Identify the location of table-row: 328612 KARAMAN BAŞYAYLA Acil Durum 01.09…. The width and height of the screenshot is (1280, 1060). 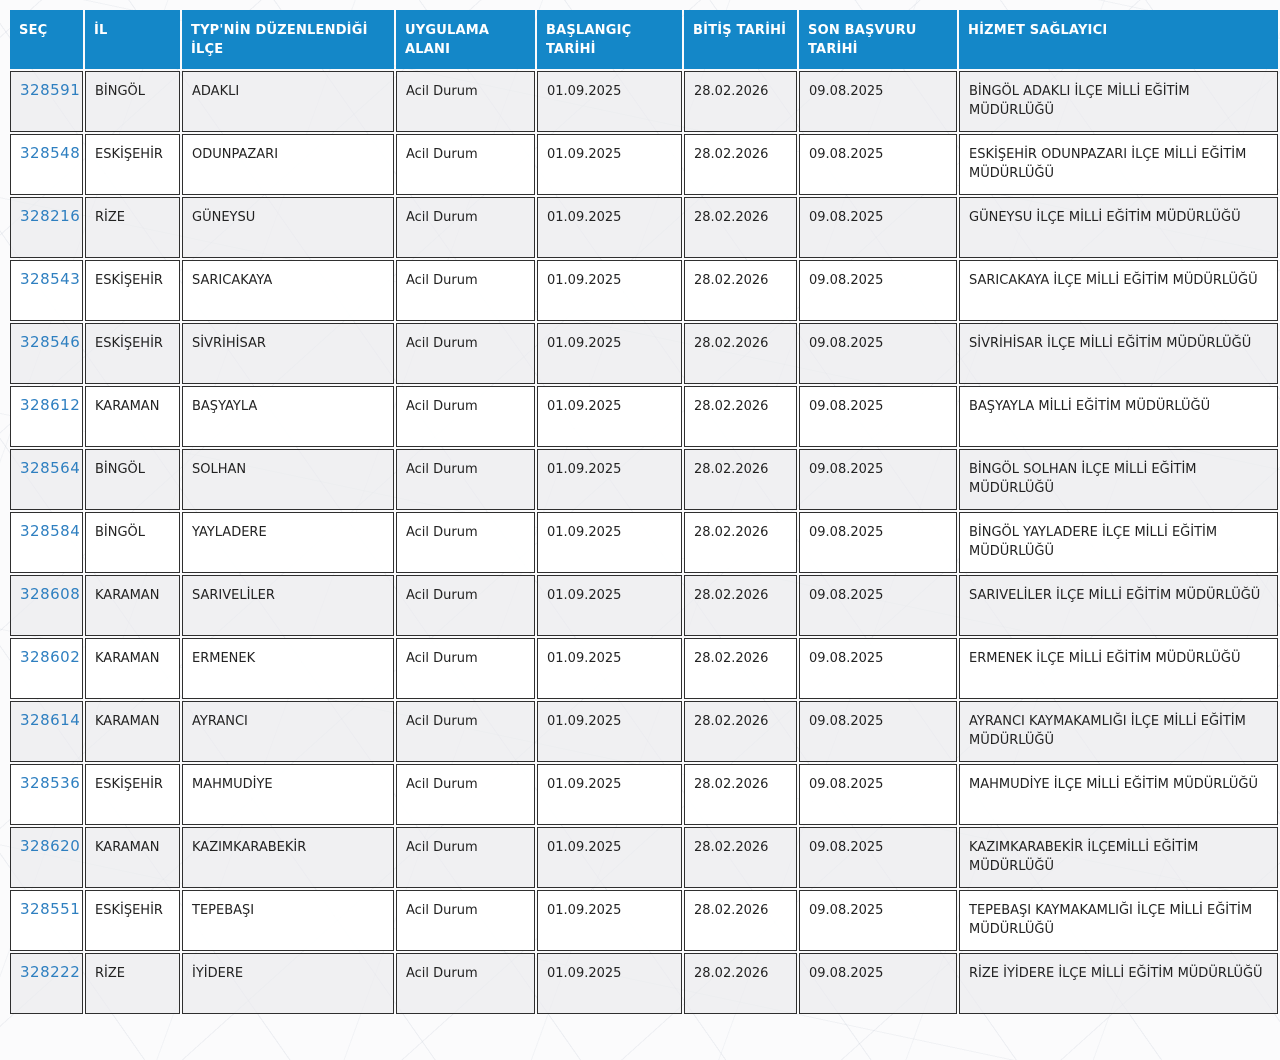
(644, 416).